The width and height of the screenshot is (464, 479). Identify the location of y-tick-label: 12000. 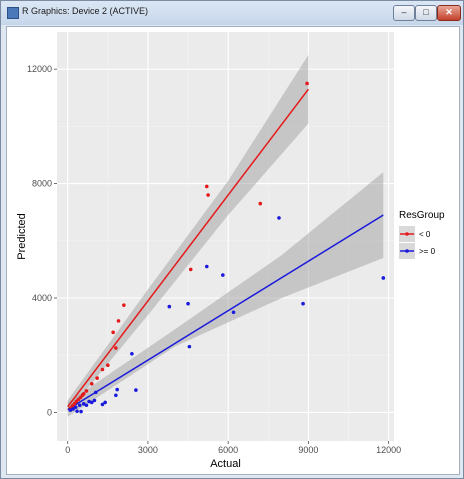
(39, 69).